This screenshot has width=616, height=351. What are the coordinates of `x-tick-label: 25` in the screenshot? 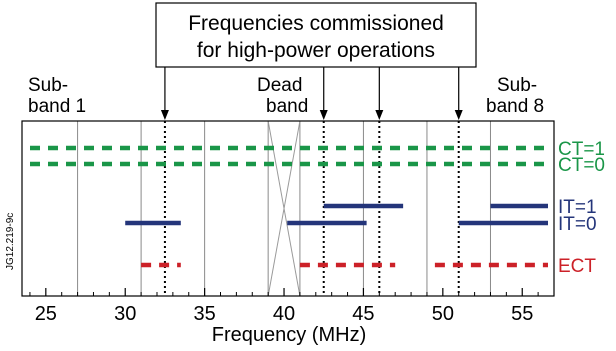 It's located at (46, 314).